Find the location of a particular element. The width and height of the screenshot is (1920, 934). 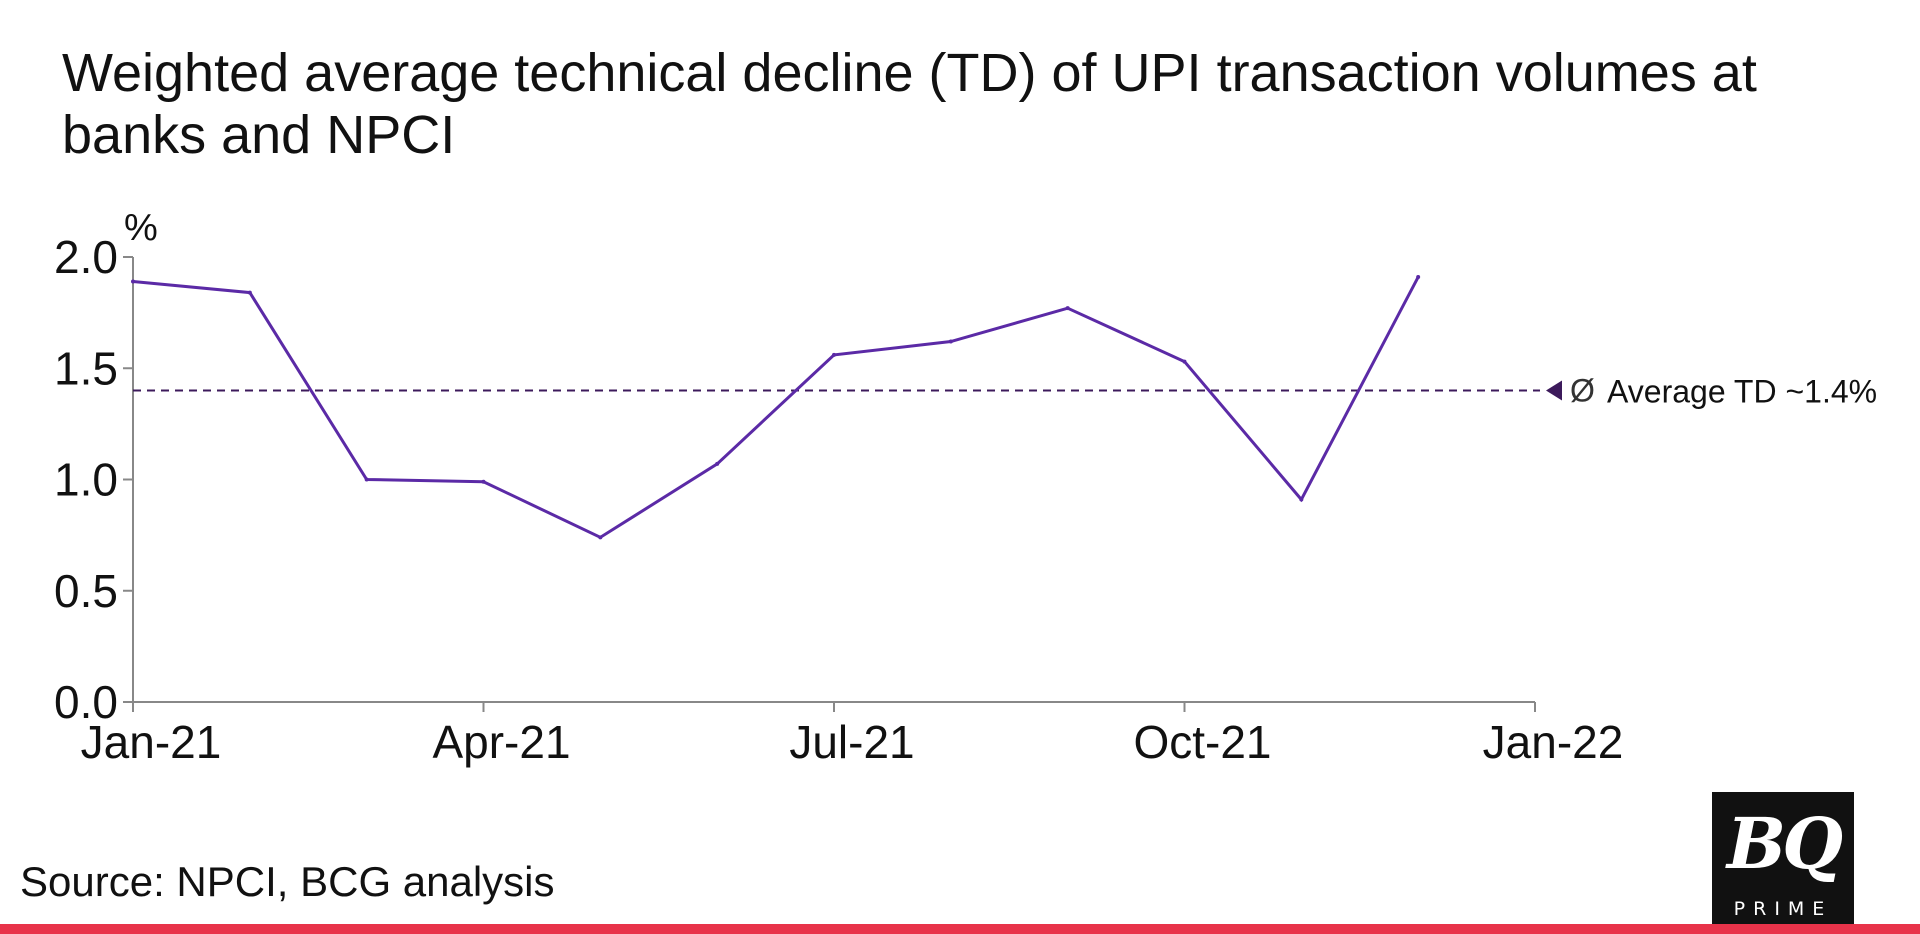

x-tick-label: Oct-21 is located at coordinates (1202, 742).